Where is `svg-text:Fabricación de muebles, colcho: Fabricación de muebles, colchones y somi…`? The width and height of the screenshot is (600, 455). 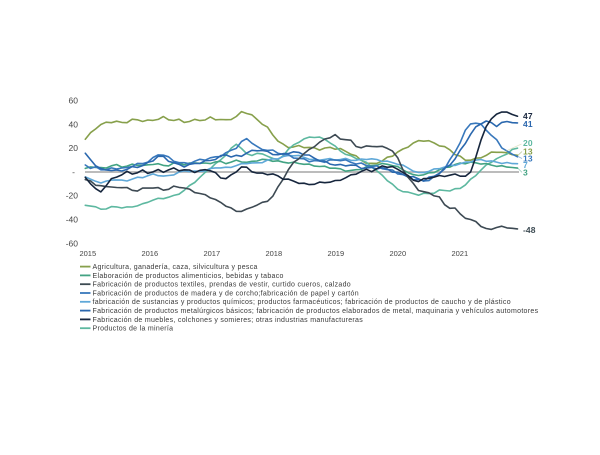 svg-text:Fabricación de muebles, colcho: Fabricación de muebles, colchones y somi… is located at coordinates (228, 320).